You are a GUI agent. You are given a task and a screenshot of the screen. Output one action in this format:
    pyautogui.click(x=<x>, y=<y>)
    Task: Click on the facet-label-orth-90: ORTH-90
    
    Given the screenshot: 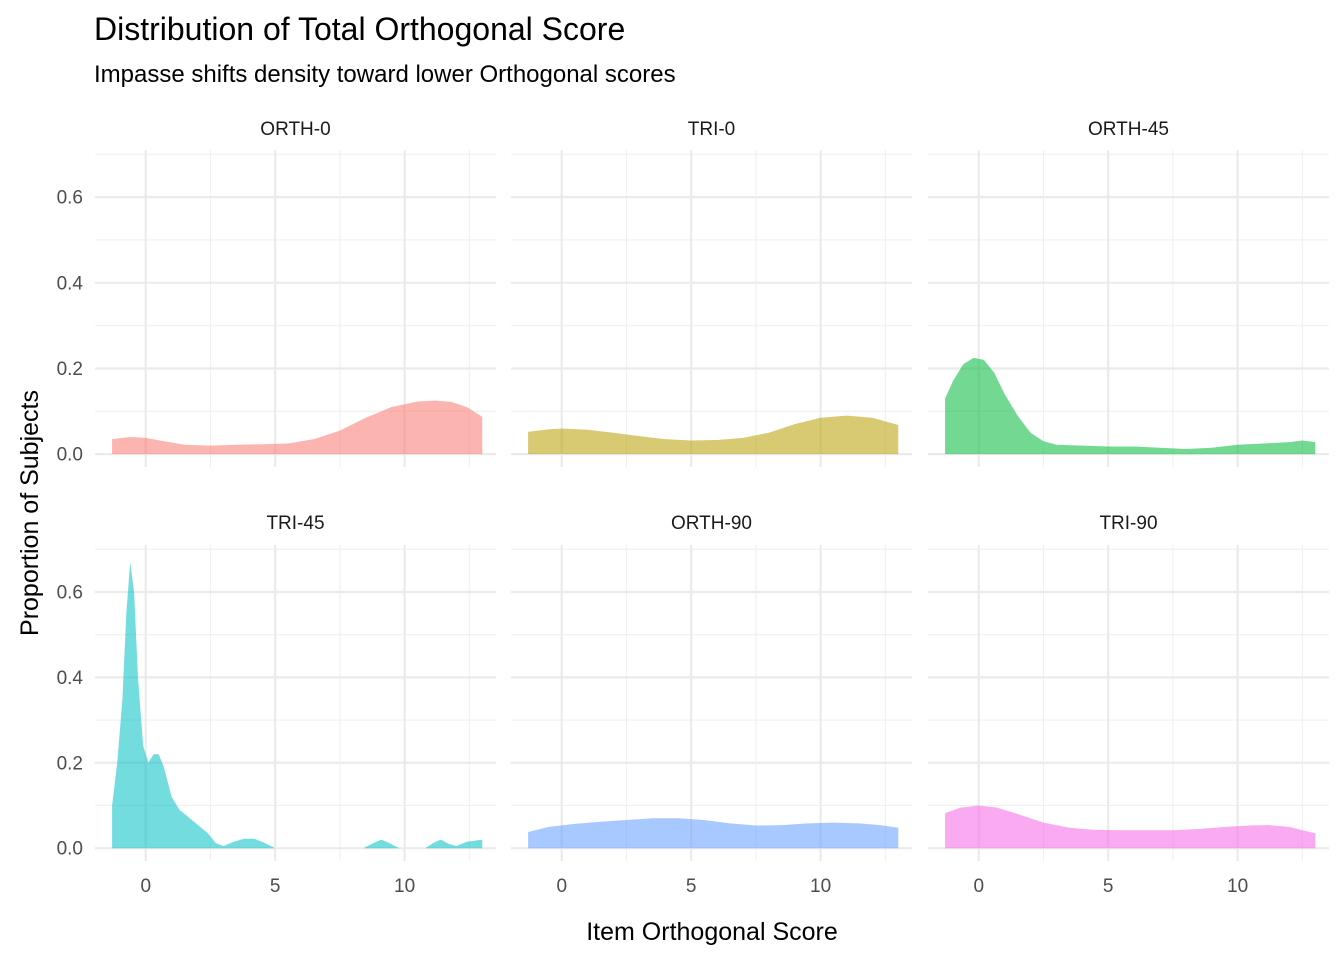 What is the action you would take?
    pyautogui.click(x=711, y=523)
    